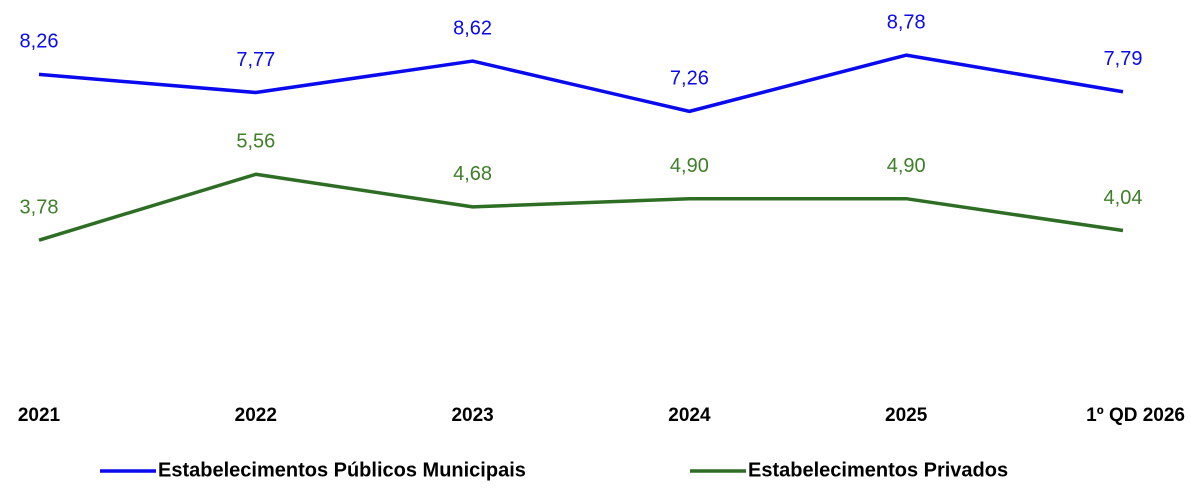 This screenshot has width=1191, height=488. I want to click on legend-label: Estabelecimentos Privados, so click(878, 470).